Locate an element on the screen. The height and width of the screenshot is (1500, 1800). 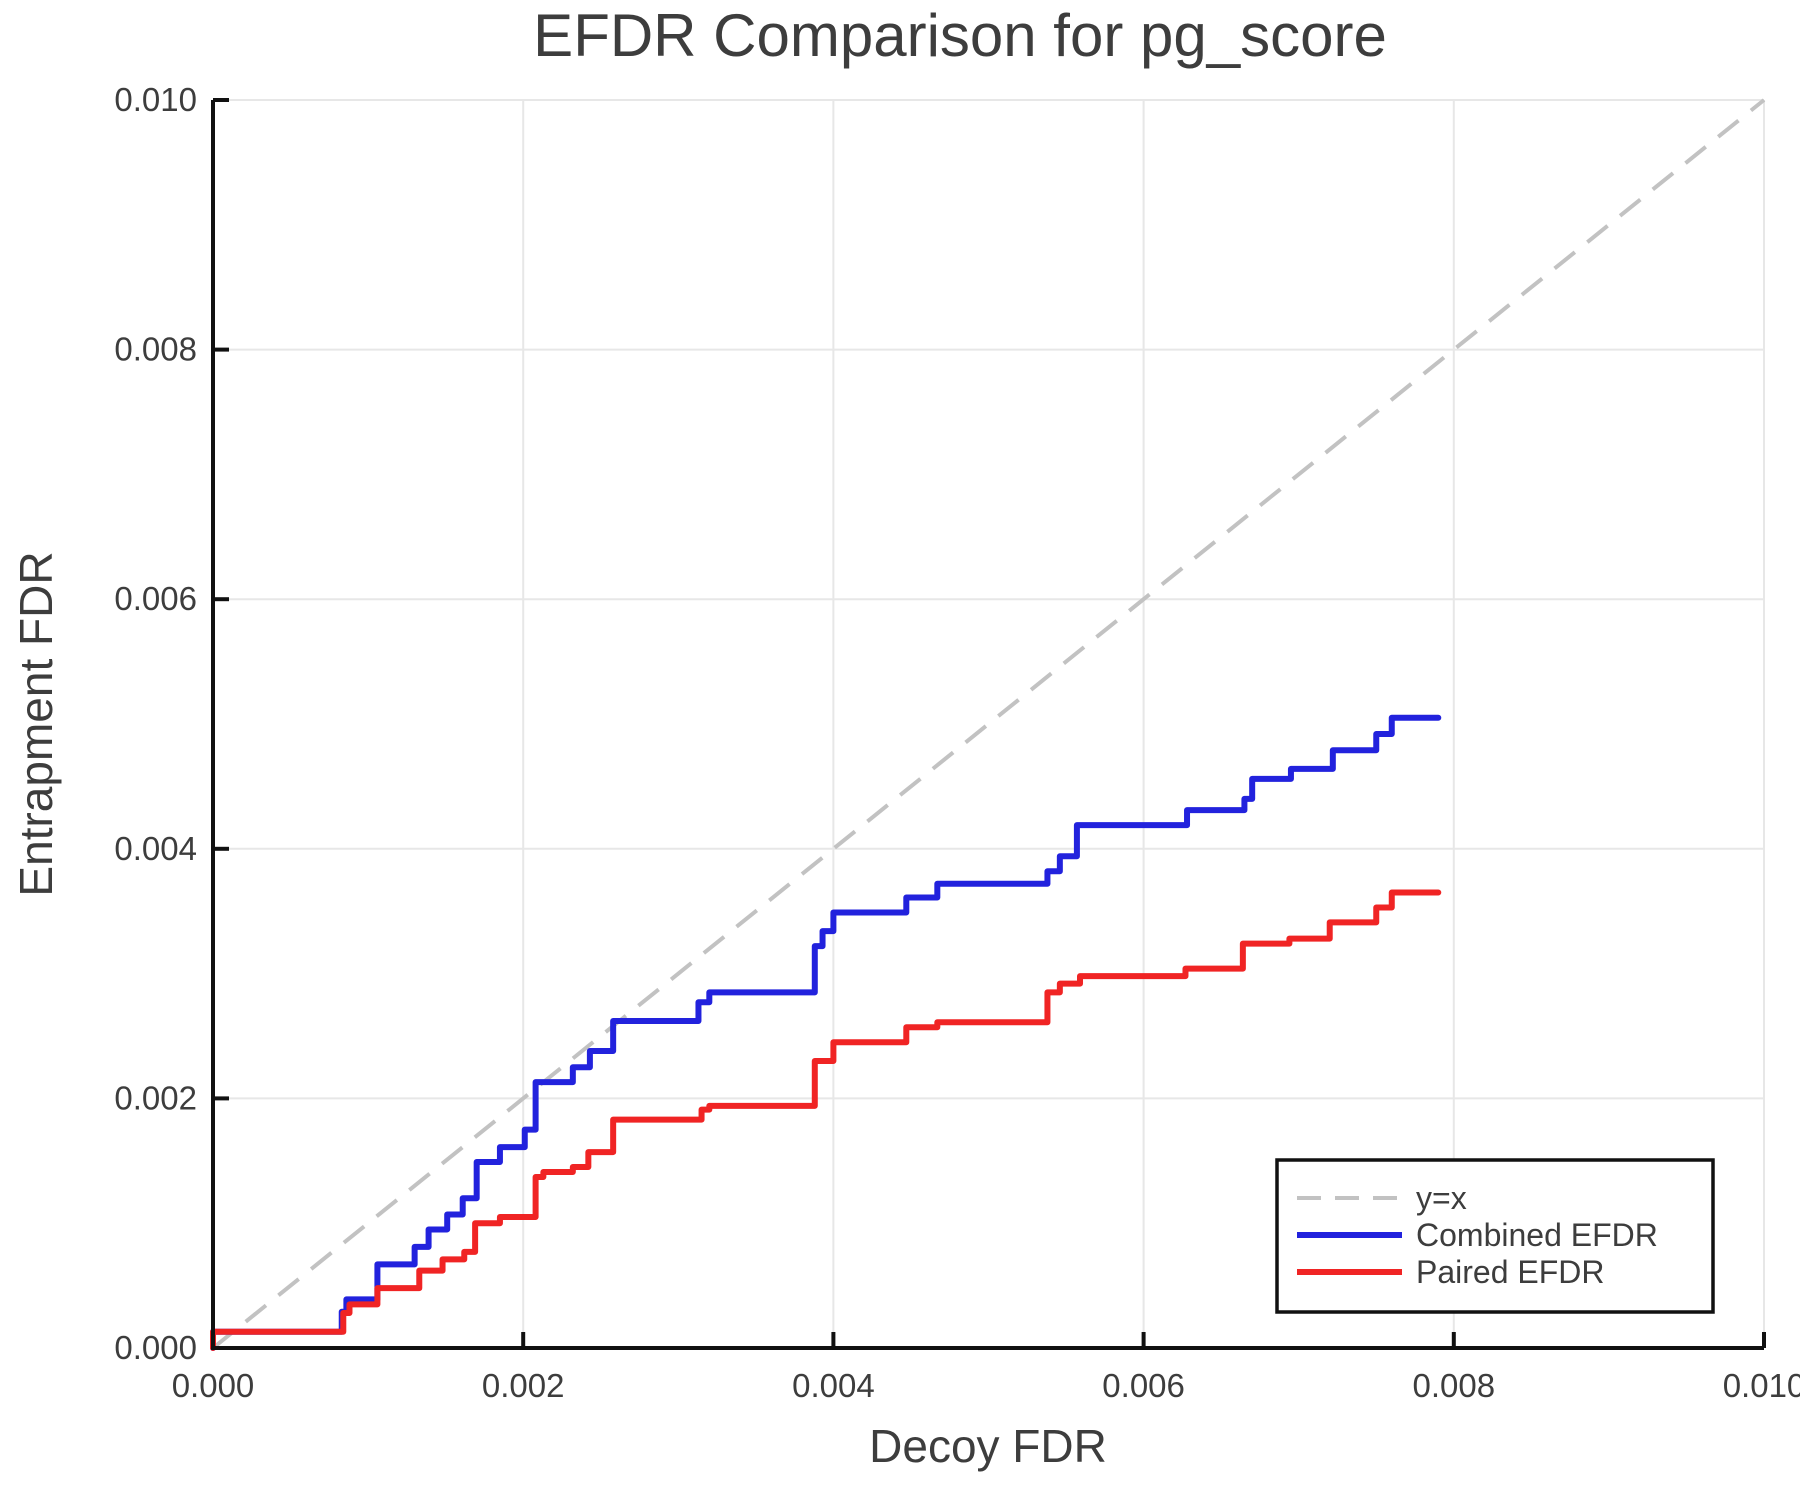
x-tick-label: 0.000 is located at coordinates (213, 1385).